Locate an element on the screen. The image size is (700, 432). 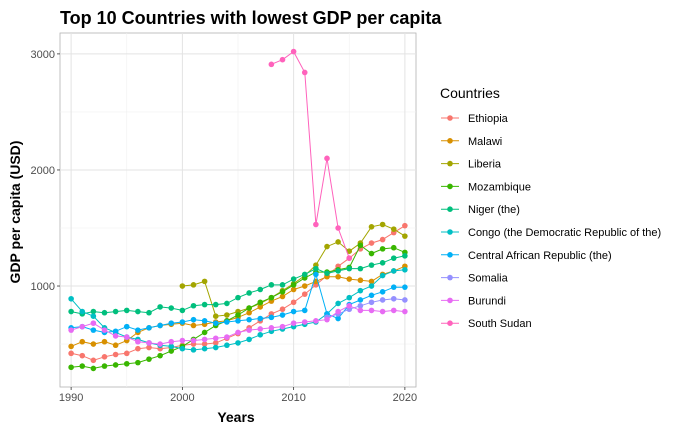
series-south-sudan is located at coordinates (310, 154).